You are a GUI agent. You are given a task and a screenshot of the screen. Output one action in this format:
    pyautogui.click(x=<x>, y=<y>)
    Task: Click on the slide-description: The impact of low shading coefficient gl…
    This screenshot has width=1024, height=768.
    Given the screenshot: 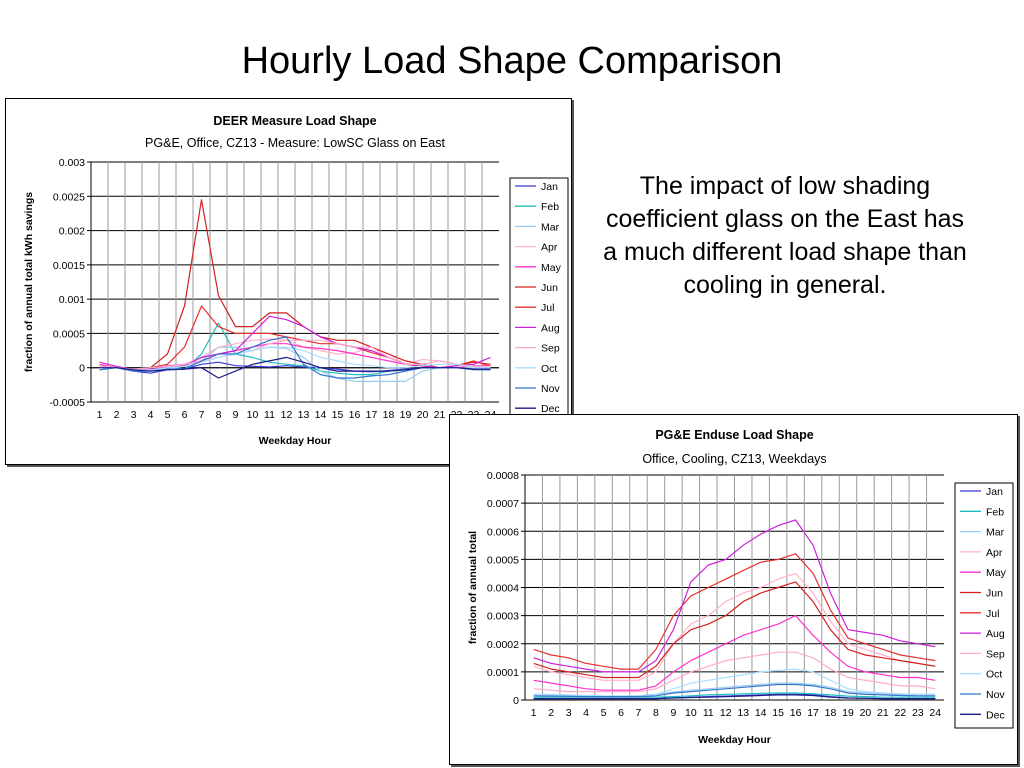 What is the action you would take?
    pyautogui.click(x=785, y=235)
    